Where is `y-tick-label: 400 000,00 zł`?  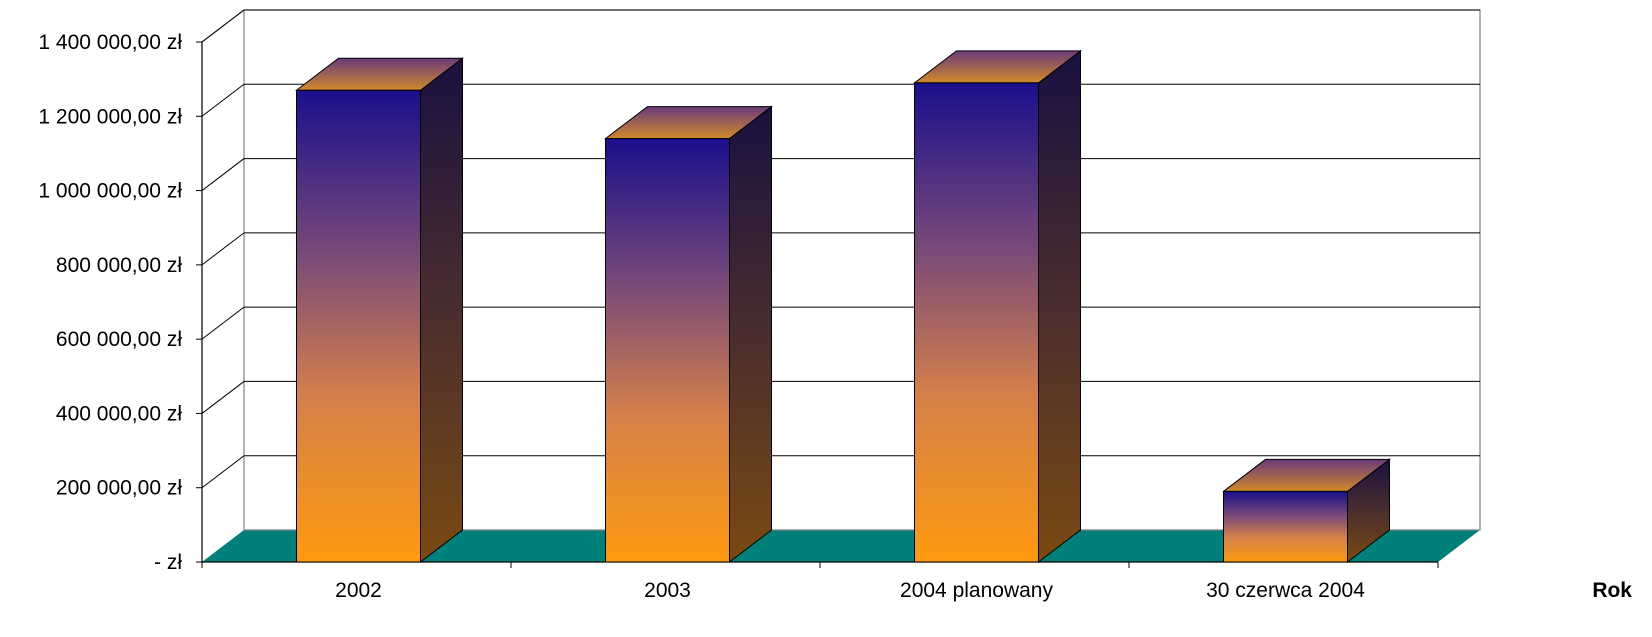 y-tick-label: 400 000,00 zł is located at coordinates (119, 413).